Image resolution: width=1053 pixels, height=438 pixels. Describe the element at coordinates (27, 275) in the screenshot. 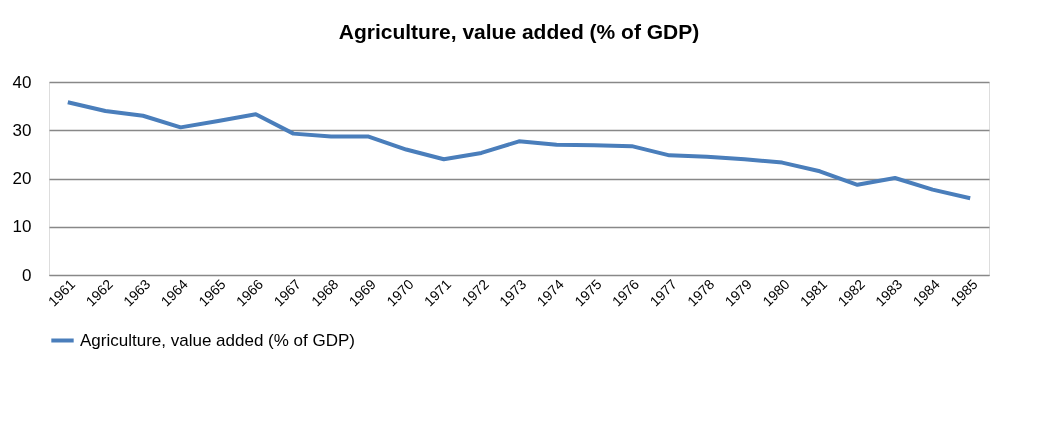

I see `y-tick-label: 0` at that location.